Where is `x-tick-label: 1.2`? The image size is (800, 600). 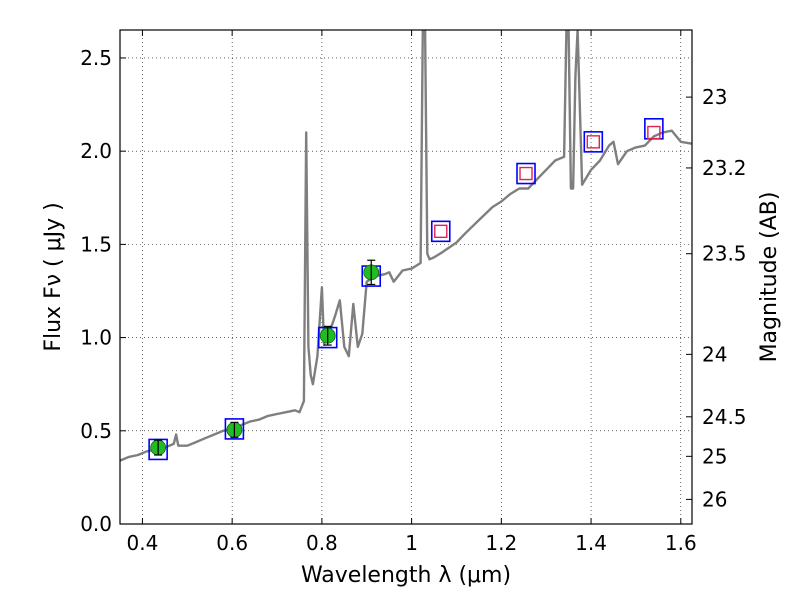
x-tick-label: 1.2 is located at coordinates (501, 543).